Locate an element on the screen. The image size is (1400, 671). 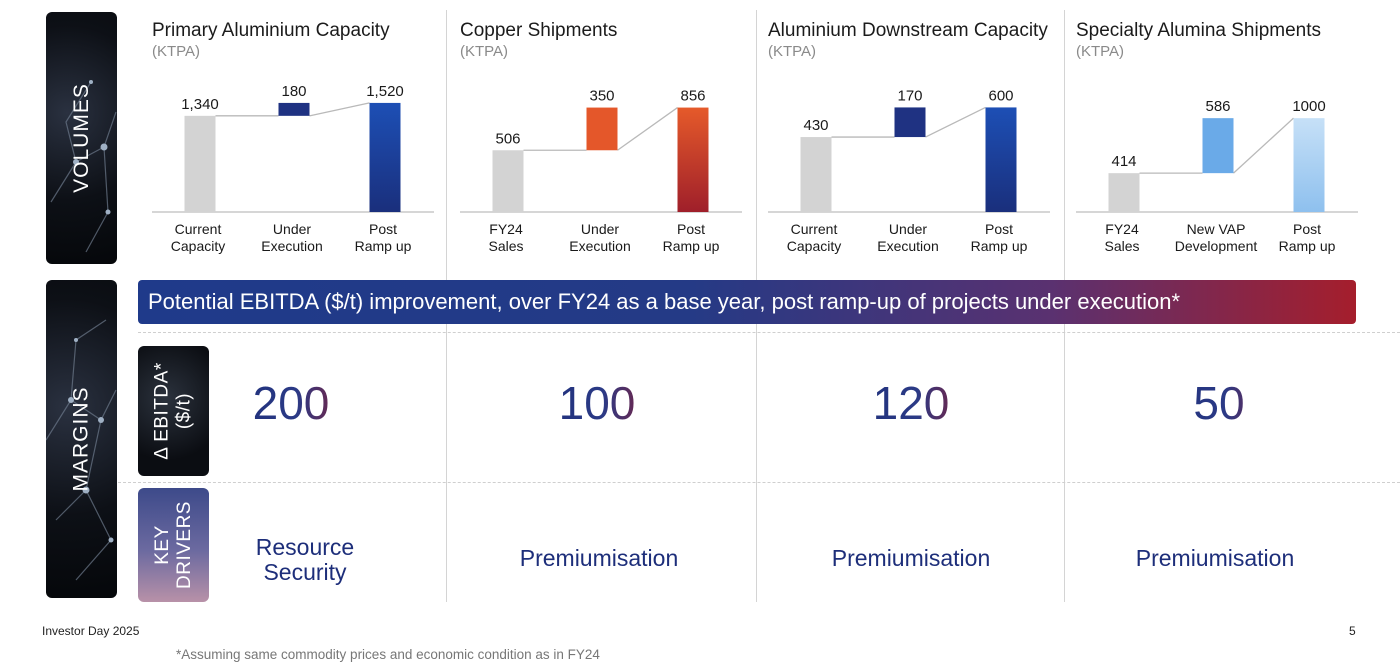
margins-label: MARGINS is located at coordinates (82, 438).